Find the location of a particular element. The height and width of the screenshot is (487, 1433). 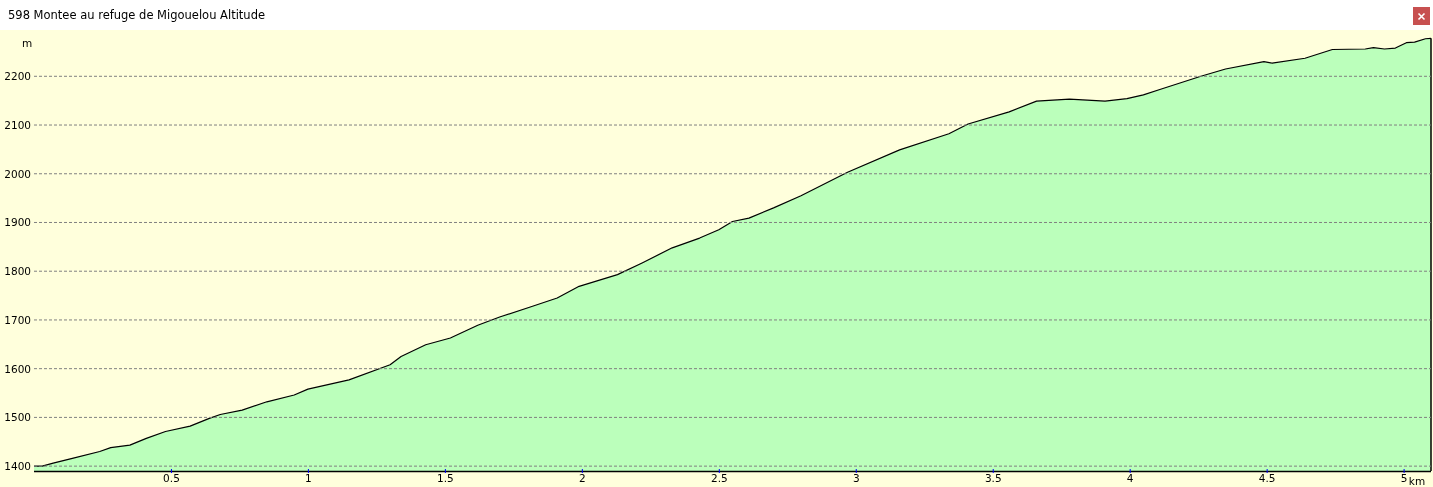

y-tick-label: 1700 is located at coordinates (17, 319).